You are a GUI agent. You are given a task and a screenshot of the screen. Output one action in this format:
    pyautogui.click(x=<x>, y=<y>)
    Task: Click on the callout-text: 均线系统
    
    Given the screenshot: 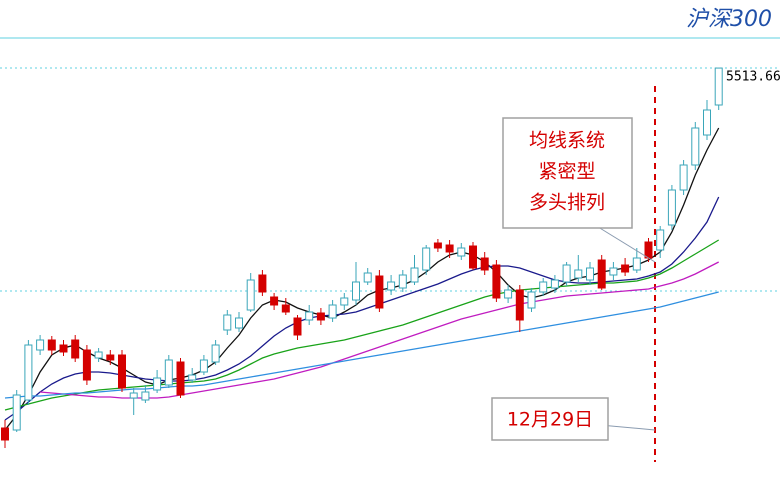 What is the action you would take?
    pyautogui.click(x=567, y=141)
    